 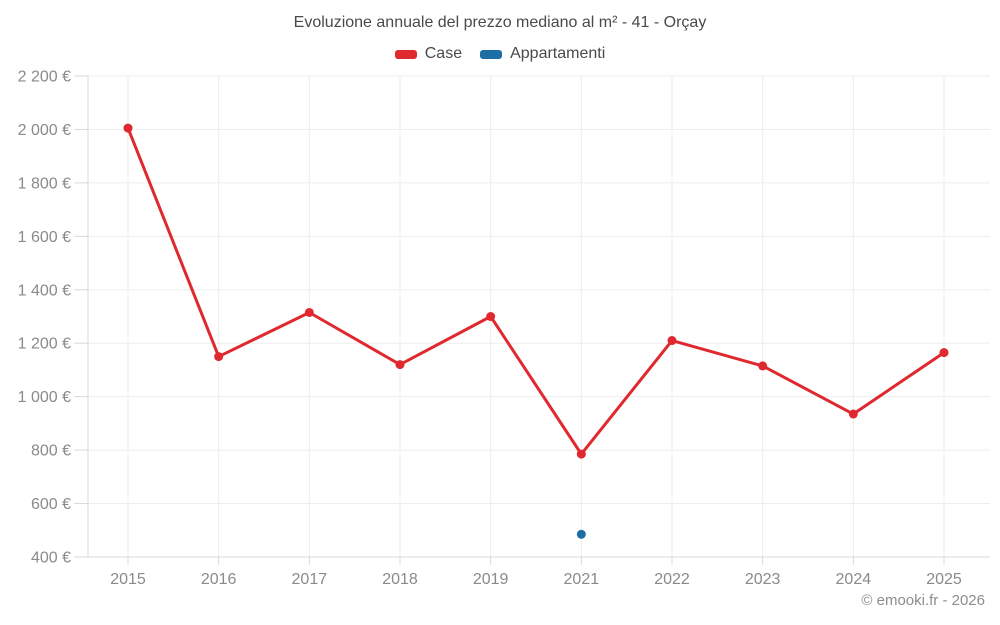 I want to click on copyright: © emooki.fr - 2026, so click(x=923, y=600).